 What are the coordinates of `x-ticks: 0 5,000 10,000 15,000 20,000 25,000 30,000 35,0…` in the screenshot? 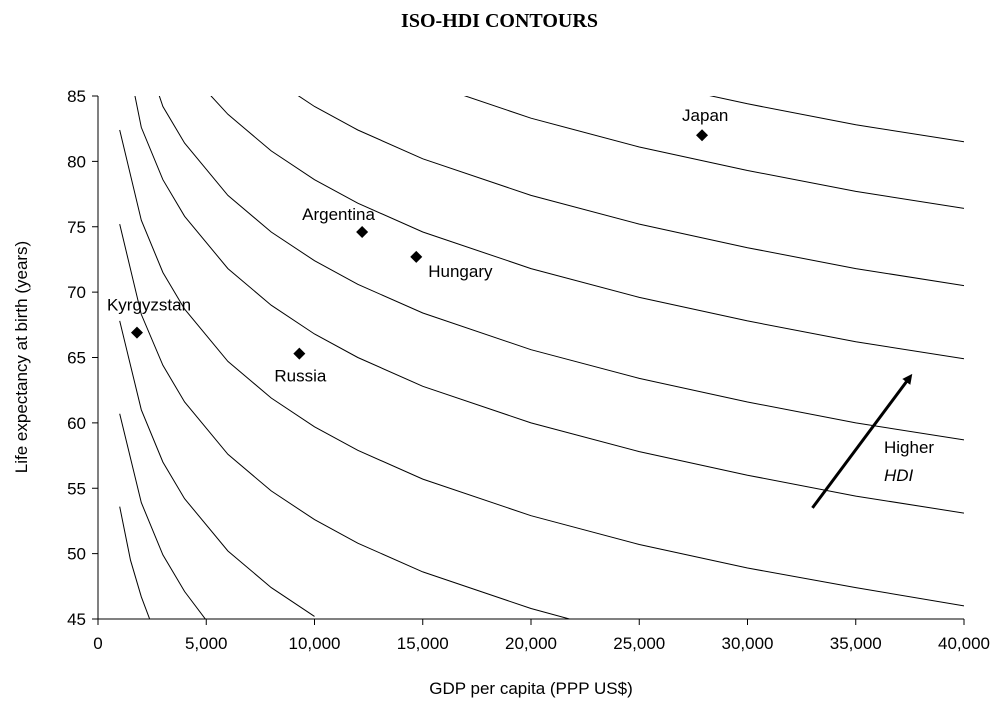 It's located at (541, 636).